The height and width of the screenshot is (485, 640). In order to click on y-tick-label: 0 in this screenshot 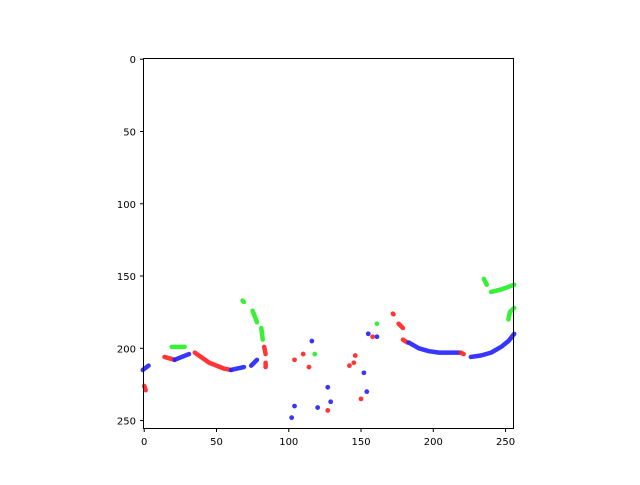, I will do `click(133, 60)`.